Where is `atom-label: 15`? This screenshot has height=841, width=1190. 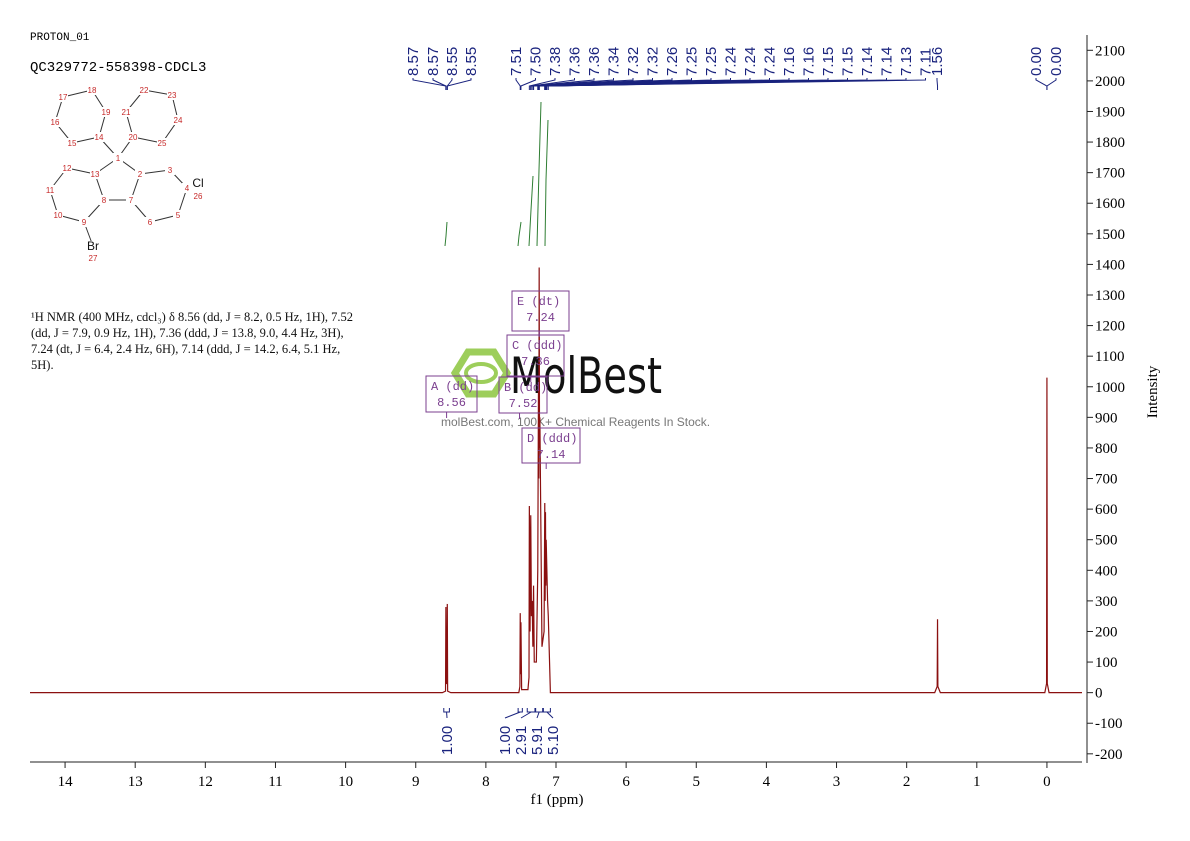 atom-label: 15 is located at coordinates (72, 143).